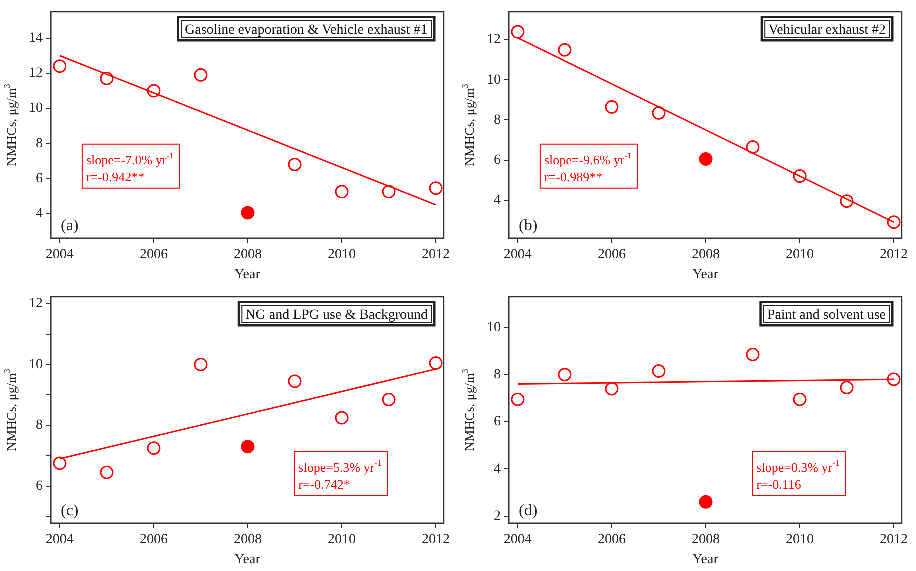 The height and width of the screenshot is (571, 916). What do you see at coordinates (497, 516) in the screenshot?
I see `y-tick-label: 2` at bounding box center [497, 516].